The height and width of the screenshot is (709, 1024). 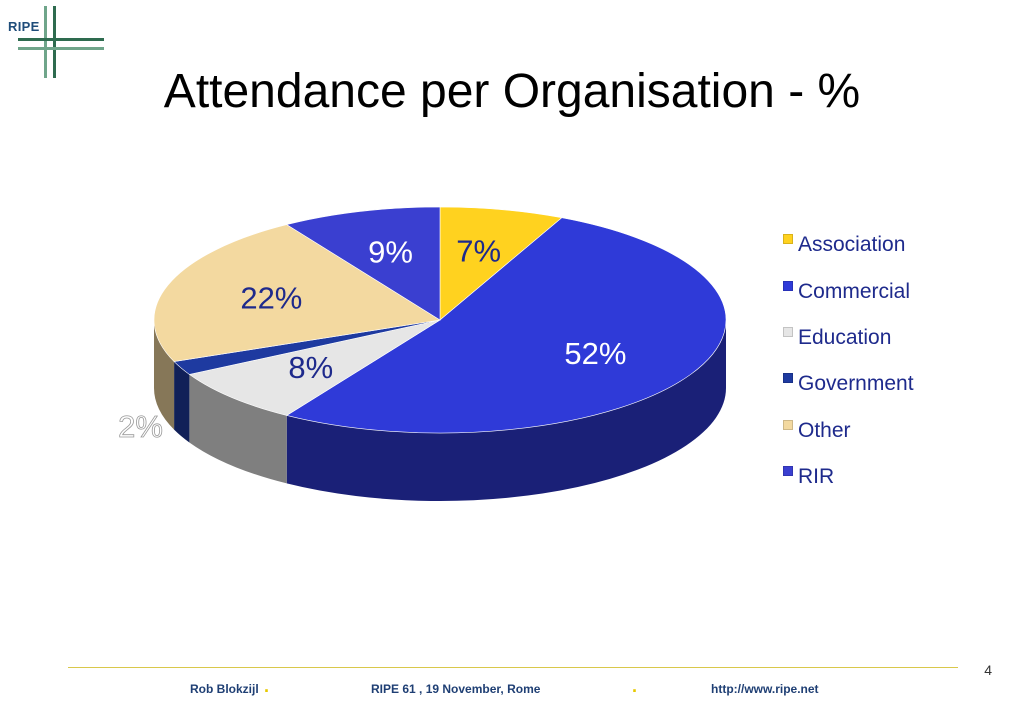 What do you see at coordinates (852, 245) in the screenshot?
I see `legend-label: Association` at bounding box center [852, 245].